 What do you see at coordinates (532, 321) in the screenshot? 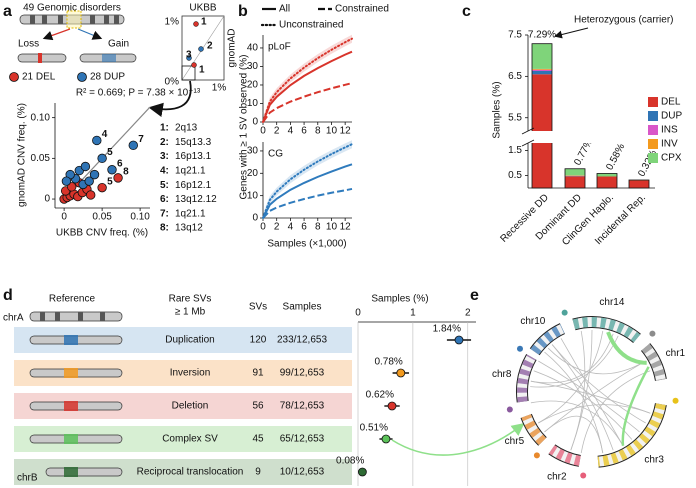
I see `chromosome-label: chr10` at bounding box center [532, 321].